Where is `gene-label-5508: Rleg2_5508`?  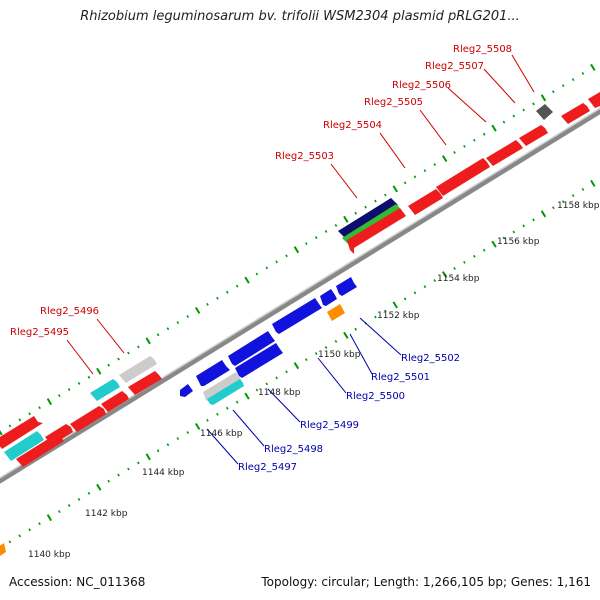
gene-label-5508: Rleg2_5508 is located at coordinates (482, 49).